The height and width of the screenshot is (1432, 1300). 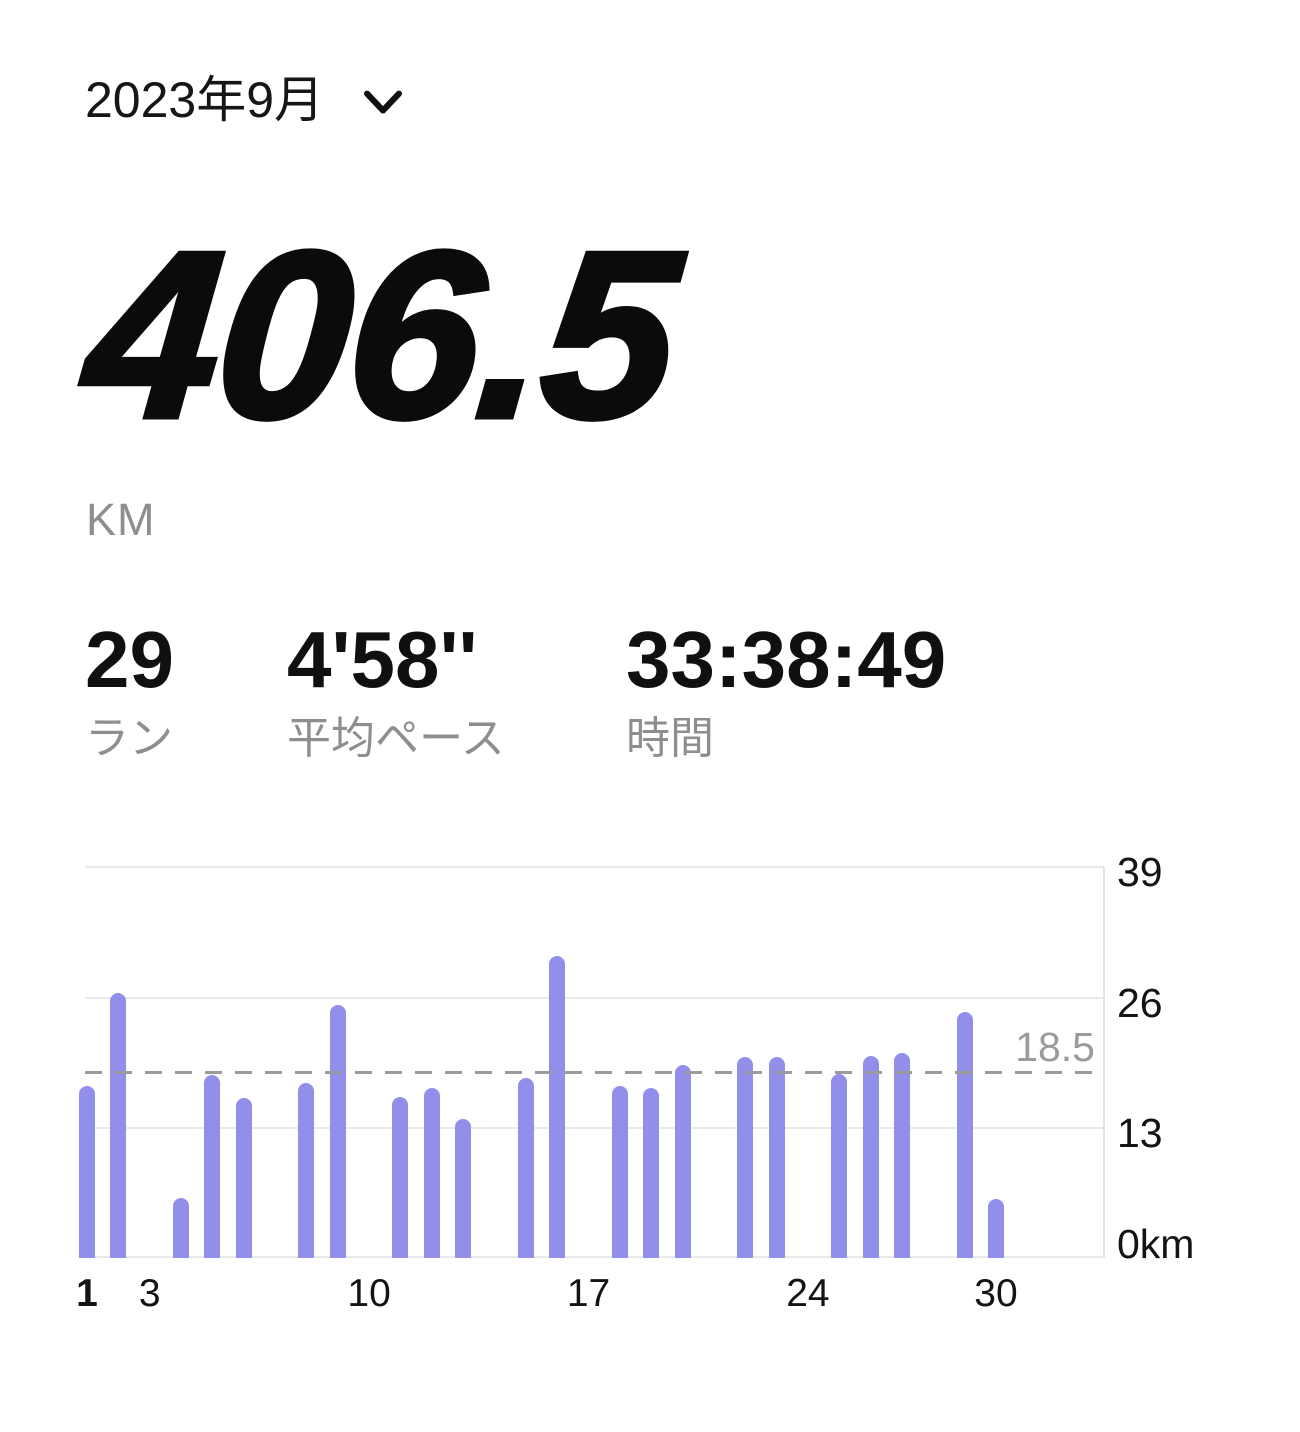 I want to click on stat-avg-pace-label: 平均ペース, so click(x=396, y=738).